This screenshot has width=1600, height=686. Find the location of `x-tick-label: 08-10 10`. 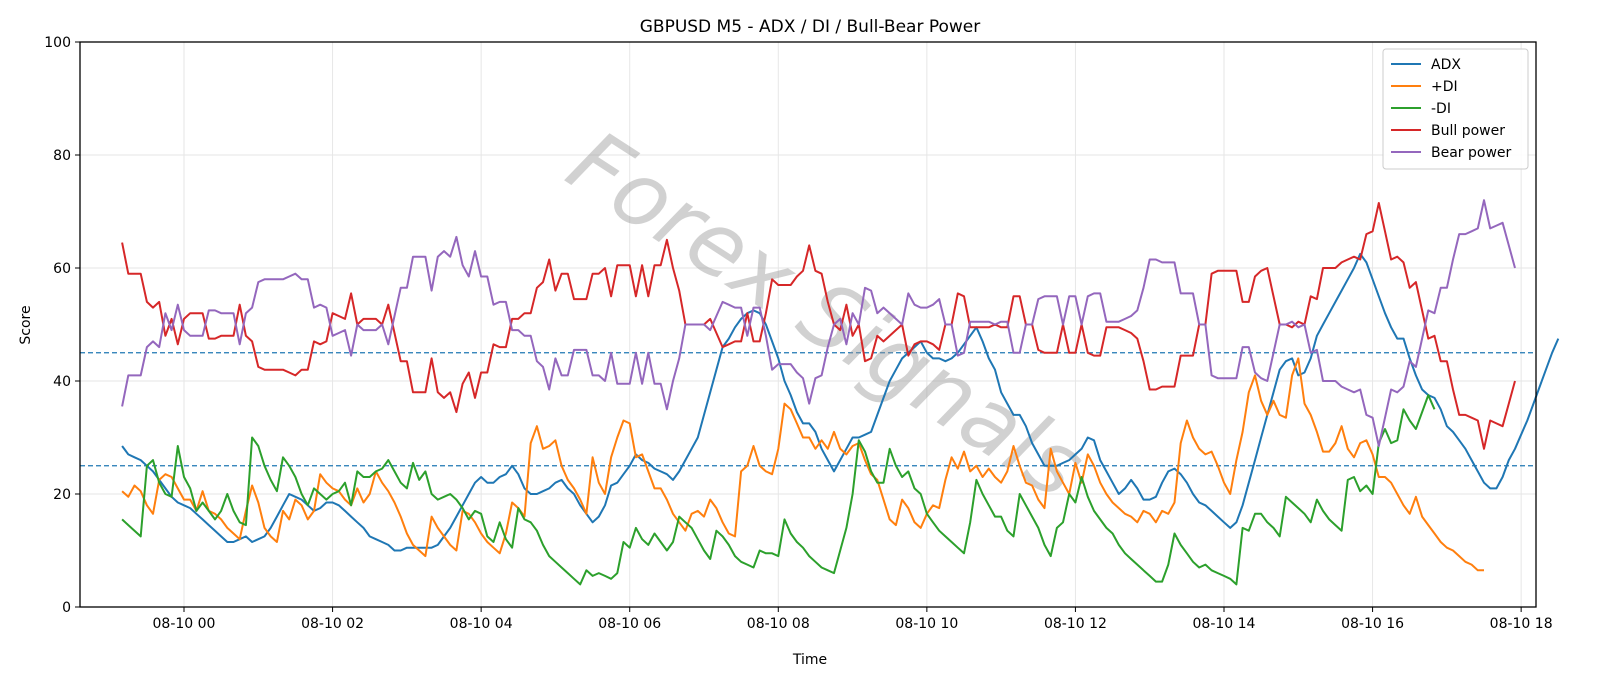

x-tick-label: 08-10 10 is located at coordinates (926, 624).